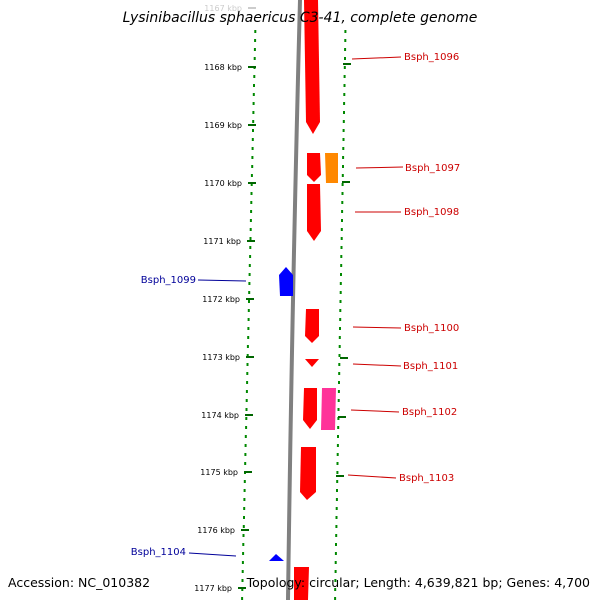  Describe the element at coordinates (430, 366) in the screenshot. I see `gene-label-bsph-1101: Bsph_1101` at that location.